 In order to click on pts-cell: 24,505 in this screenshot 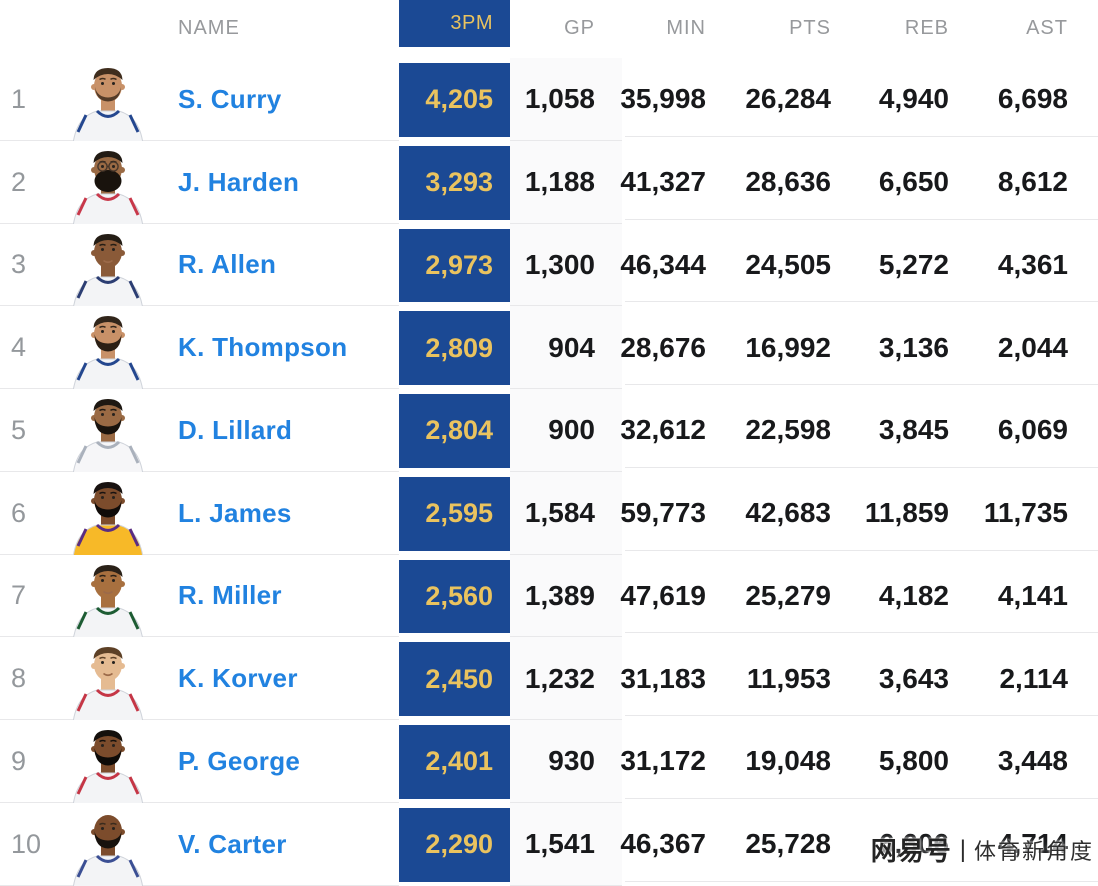, I will do `click(788, 264)`.